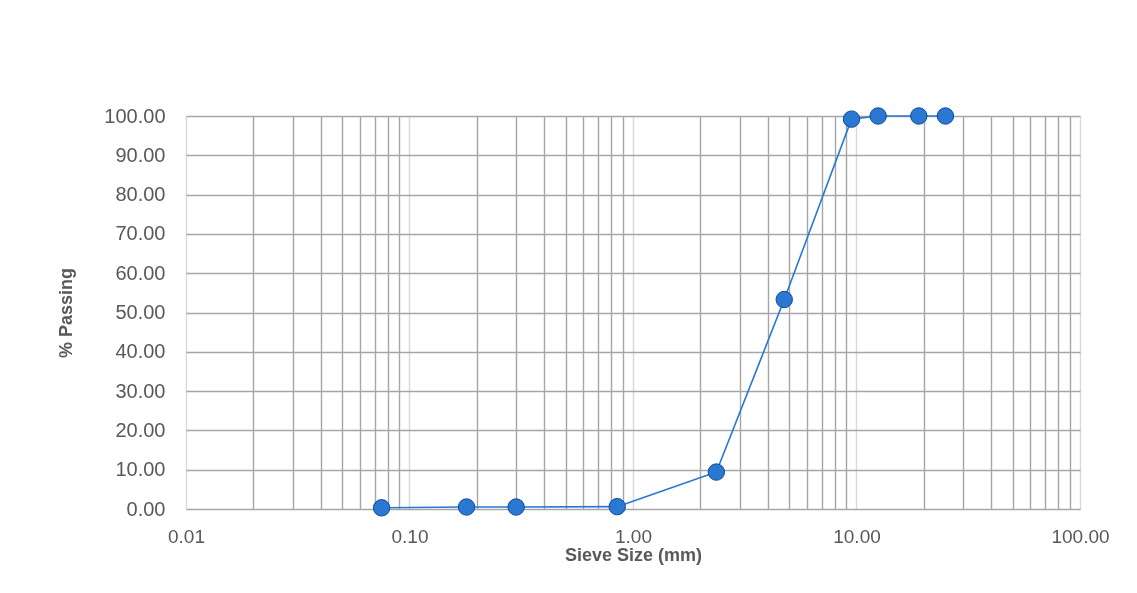 The width and height of the screenshot is (1137, 593). I want to click on y-tick-label: 20.00, so click(140, 429).